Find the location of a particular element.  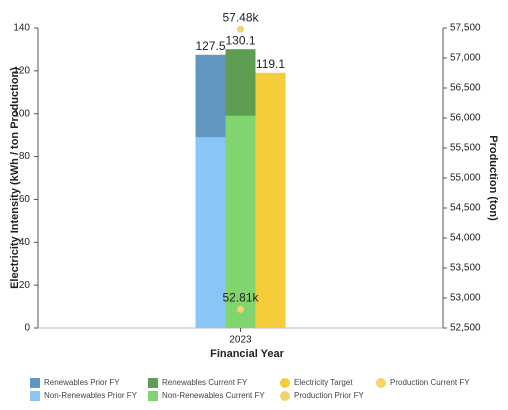

y-tick-label: 60 is located at coordinates (25, 199).